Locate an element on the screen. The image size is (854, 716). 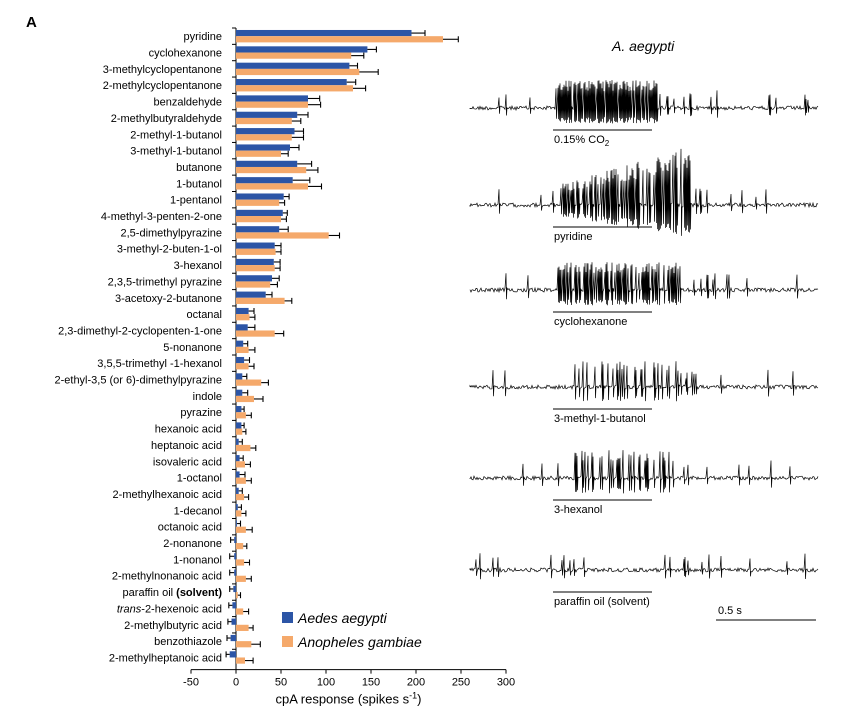
category-label: benzaldehyde is located at coordinates (187, 103).